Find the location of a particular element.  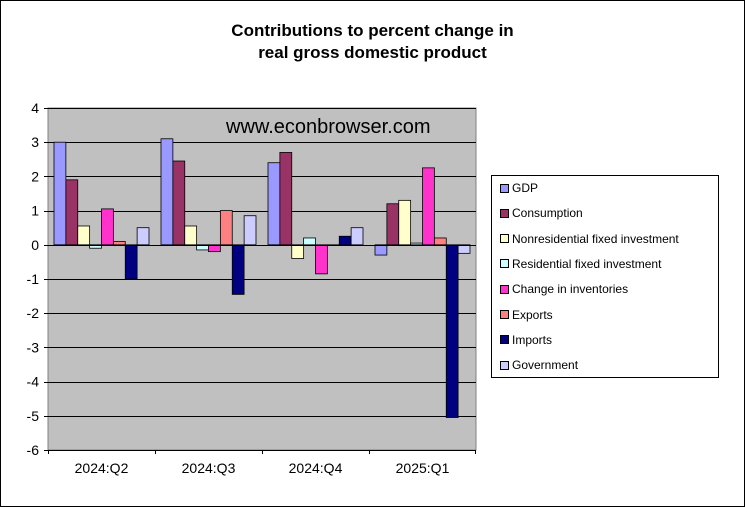

legend-item: Exports is located at coordinates (526, 315).